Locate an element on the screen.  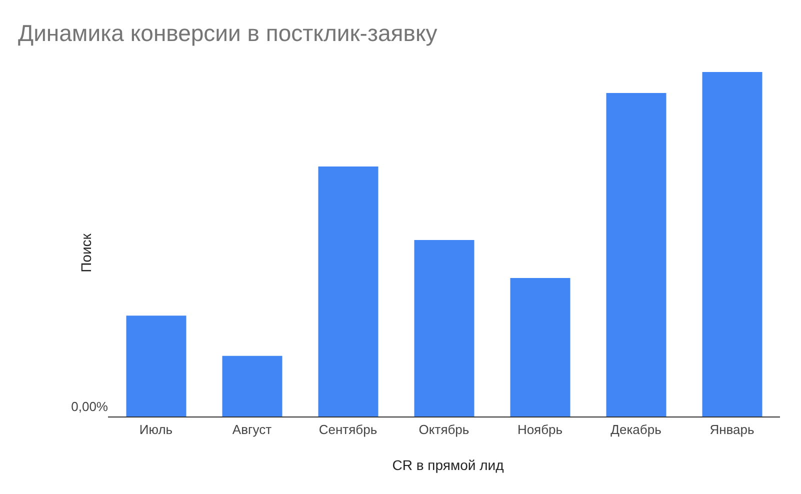
chart-title: Динамика конверсии в постклик-заявку is located at coordinates (228, 33).